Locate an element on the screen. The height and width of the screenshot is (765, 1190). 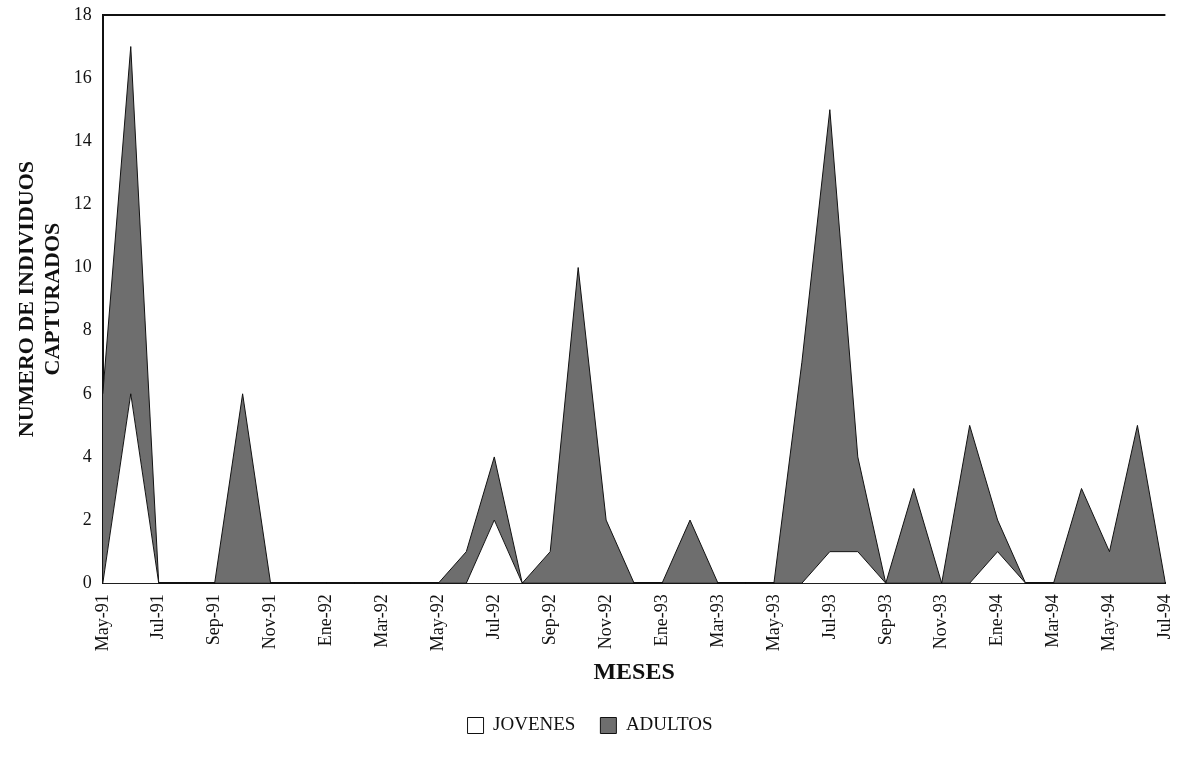
legend-label: ADULTOS is located at coordinates (669, 724).